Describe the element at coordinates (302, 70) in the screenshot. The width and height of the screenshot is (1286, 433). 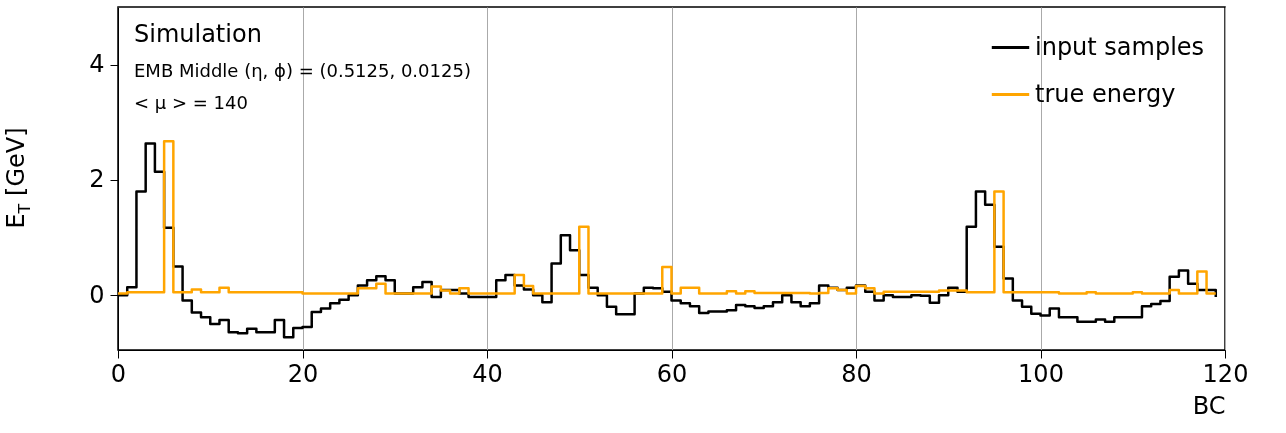
I see `annotation: EMB Middle (η, ϕ) = (0.5125, 0.0125)` at that location.